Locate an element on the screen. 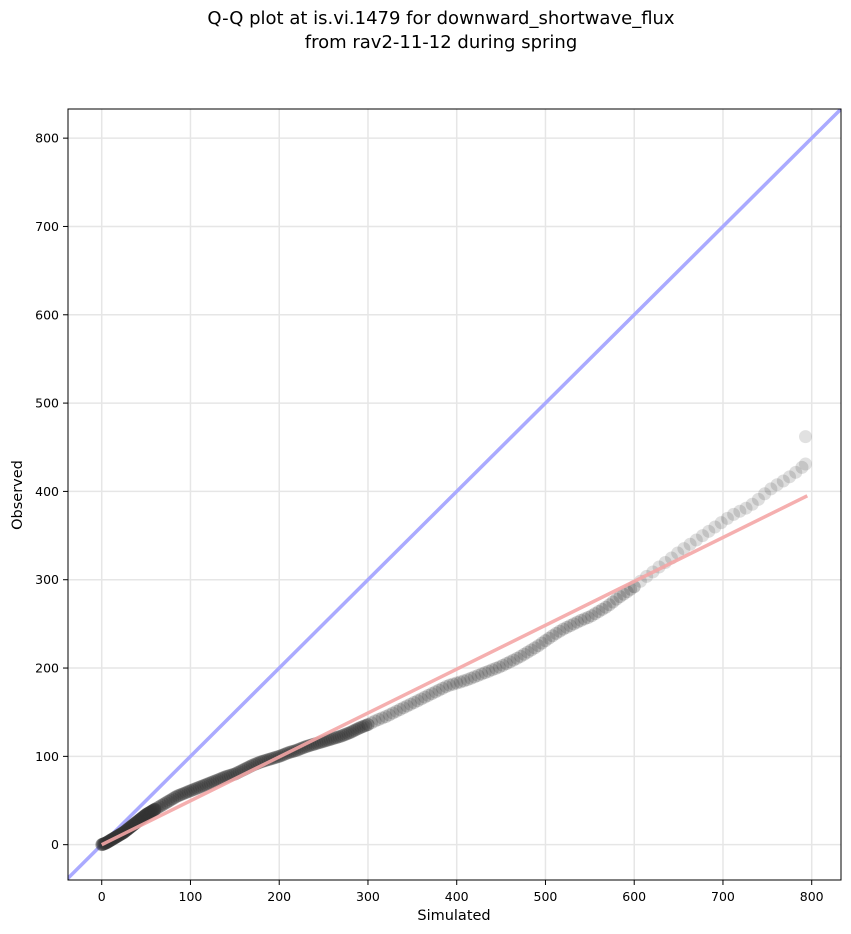 The image size is (851, 934). y-tick-label: 300 is located at coordinates (47, 579).